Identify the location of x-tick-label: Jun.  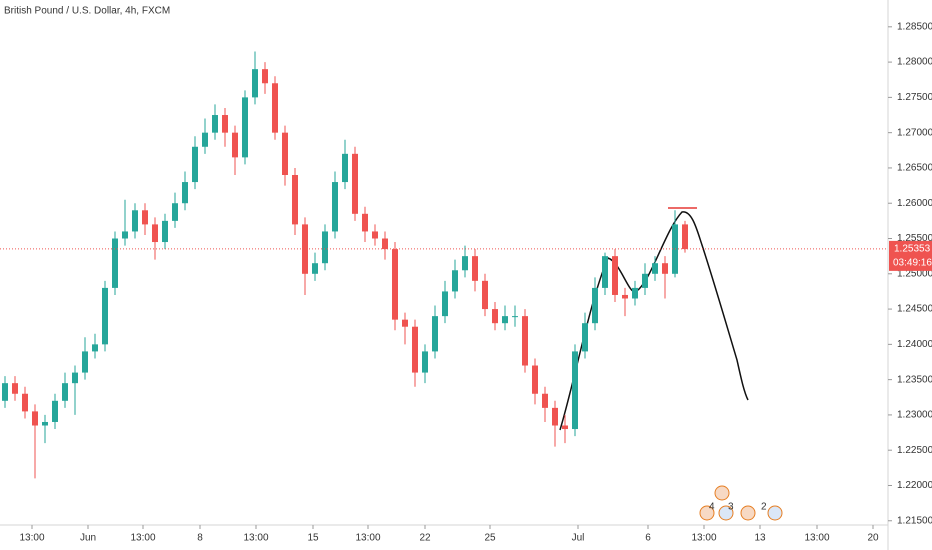
(88, 538).